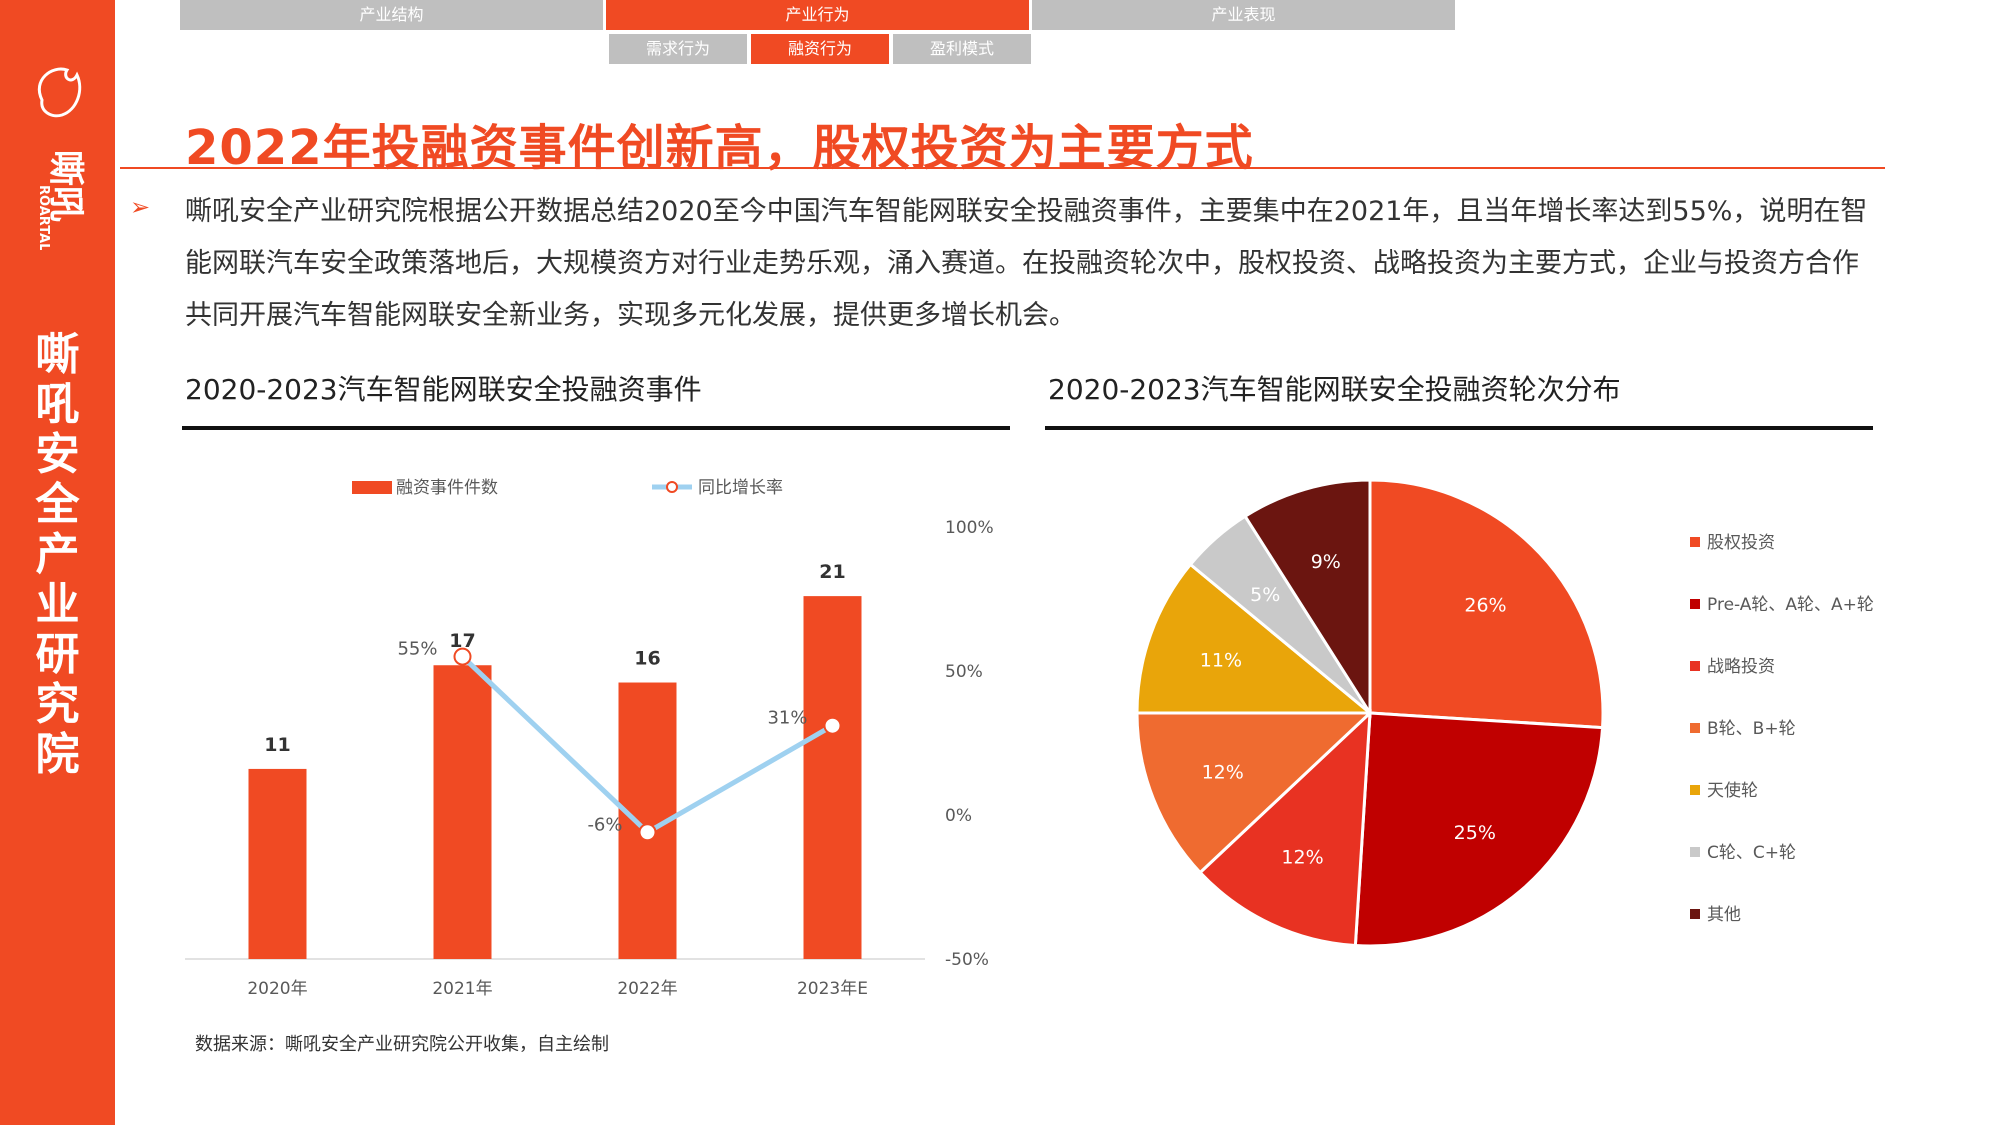  Describe the element at coordinates (443, 389) in the screenshot. I see `bar-chart-title: 2020-2023汽车智能网联安全投融资事件` at that location.